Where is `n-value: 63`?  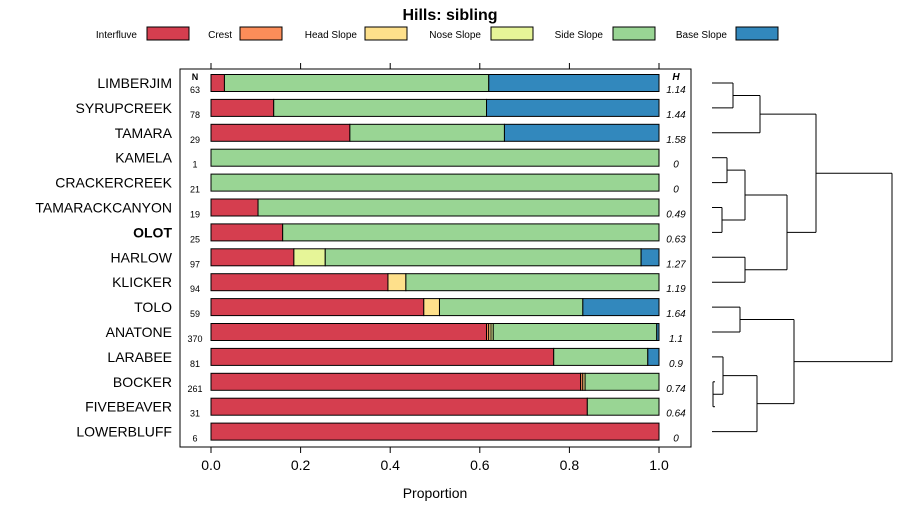
n-value: 63 is located at coordinates (195, 90).